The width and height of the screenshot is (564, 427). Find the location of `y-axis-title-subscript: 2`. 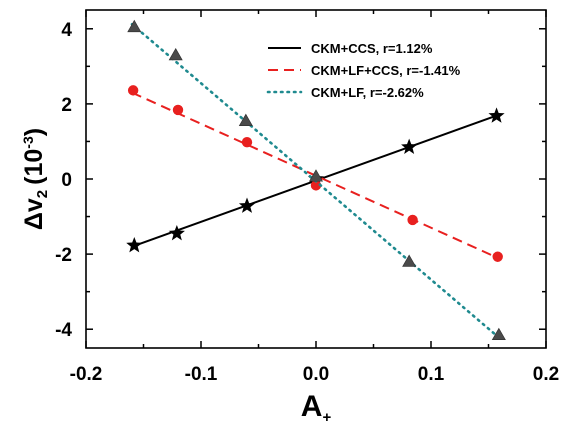

y-axis-title-subscript: 2 is located at coordinates (42, 194).